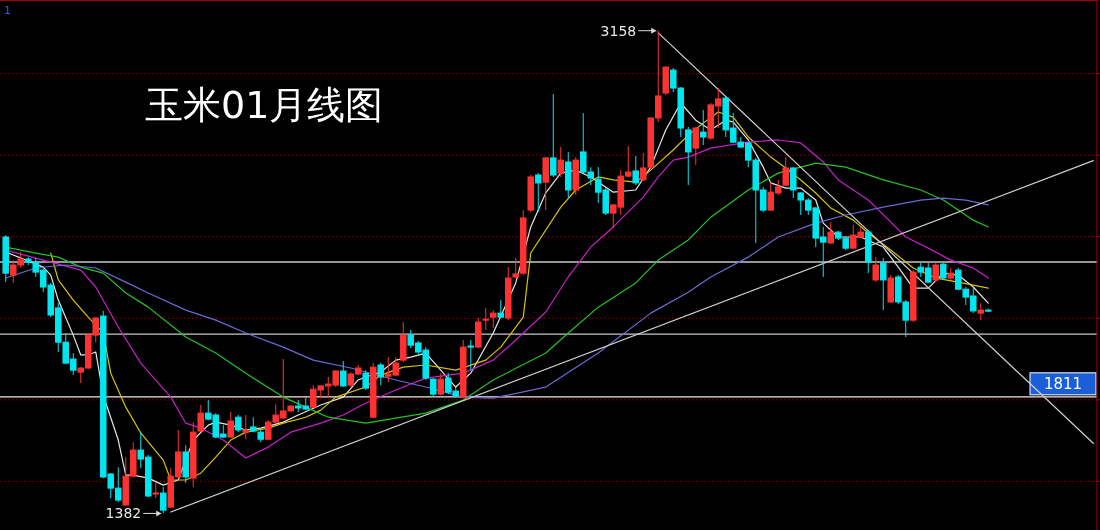 Image resolution: width=1100 pixels, height=530 pixels. Describe the element at coordinates (7, 10) in the screenshot. I see `annotation: 1` at that location.